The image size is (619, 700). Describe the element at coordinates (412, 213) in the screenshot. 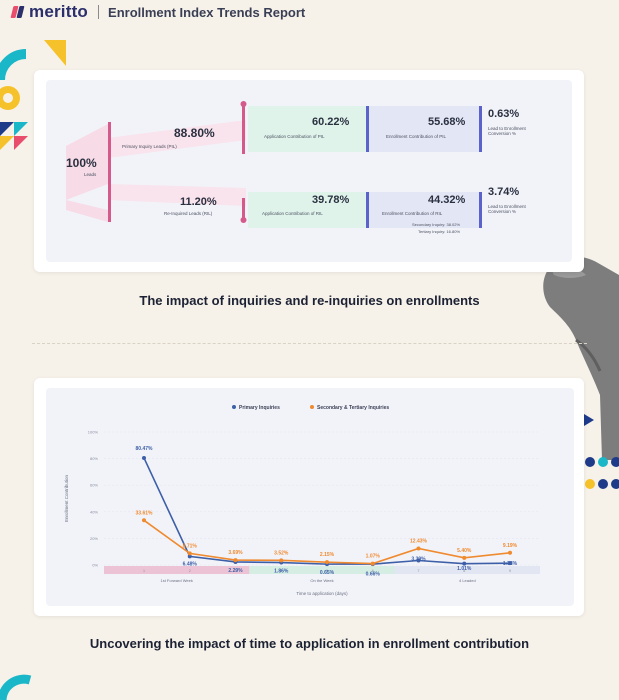

I see `enr-ril-label: Enrollment Contribution of RIL` at that location.